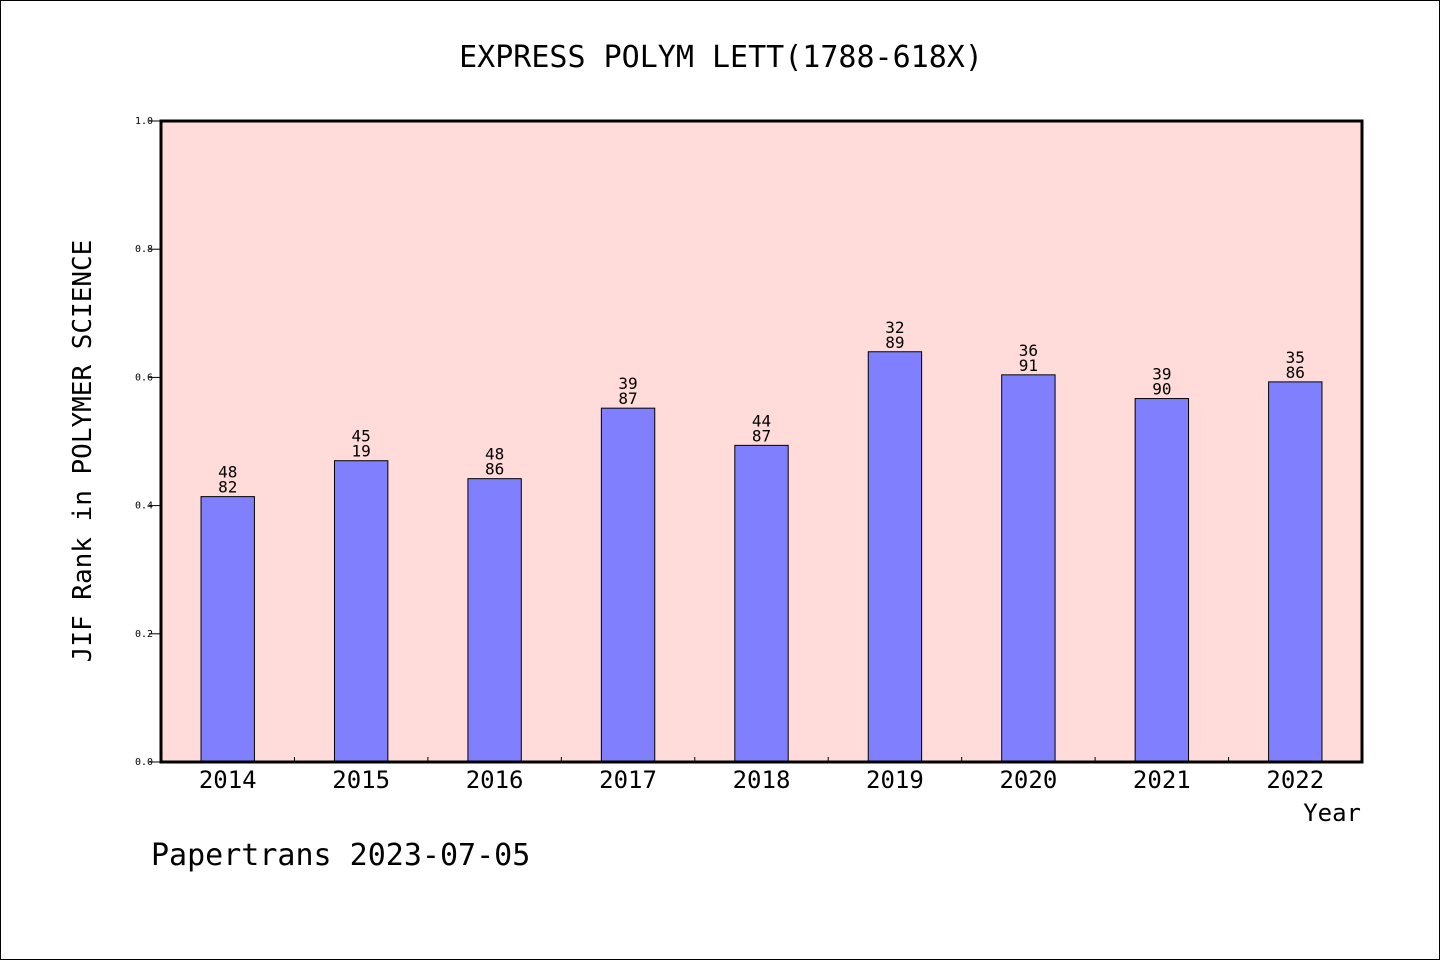 This screenshot has width=1440, height=961. I want to click on y-axis-label: JIF Rank in POLYMER SCIENCE, so click(83, 451).